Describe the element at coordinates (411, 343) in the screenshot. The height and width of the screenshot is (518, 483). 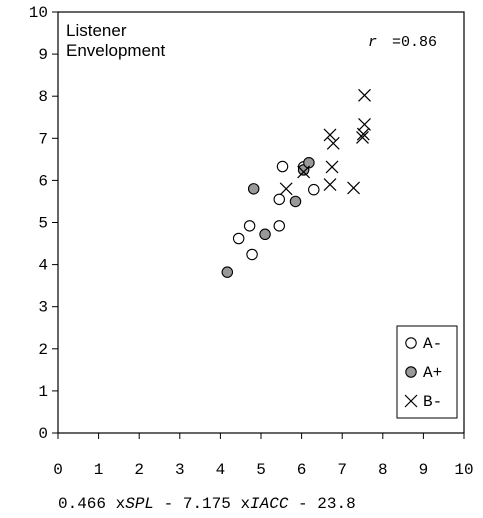
I see `legend-marker-a-minus` at that location.